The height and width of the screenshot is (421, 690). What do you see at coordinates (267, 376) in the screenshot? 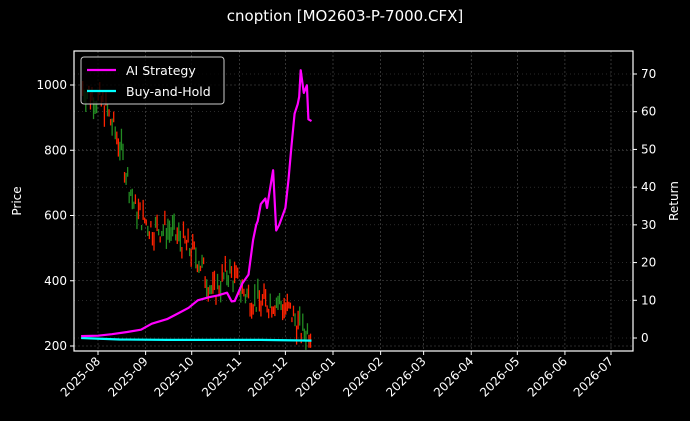
I see `x-tick-label: 2025-12` at bounding box center [267, 376].